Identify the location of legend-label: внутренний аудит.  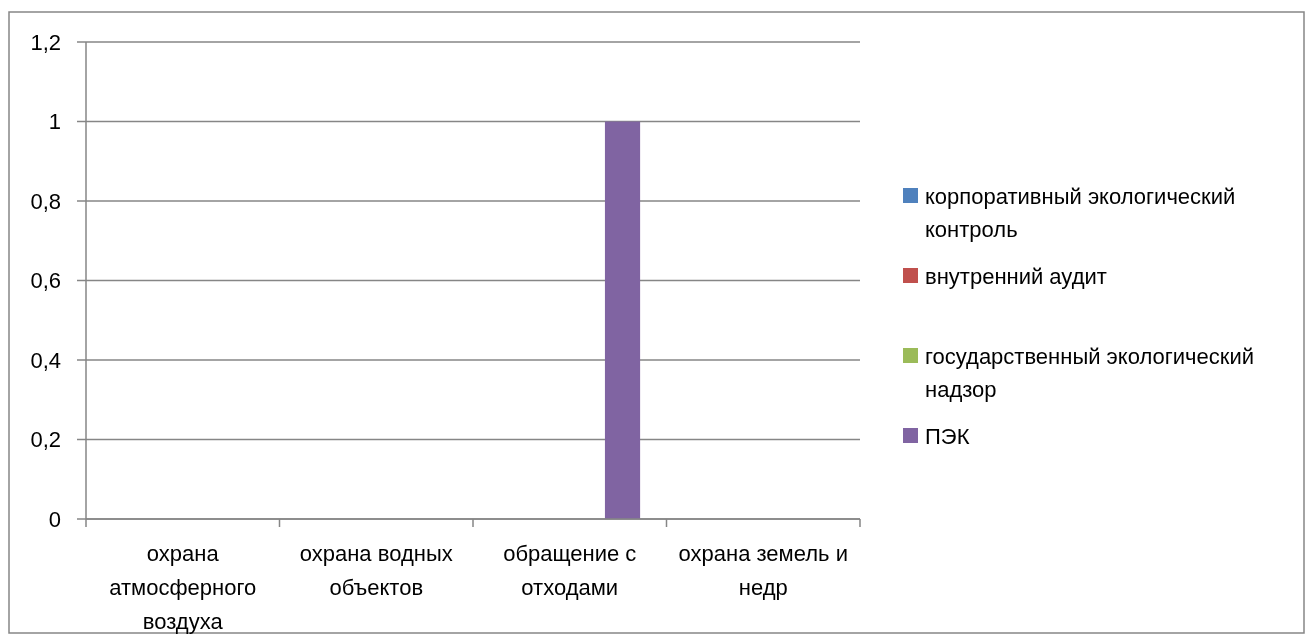
(1016, 275).